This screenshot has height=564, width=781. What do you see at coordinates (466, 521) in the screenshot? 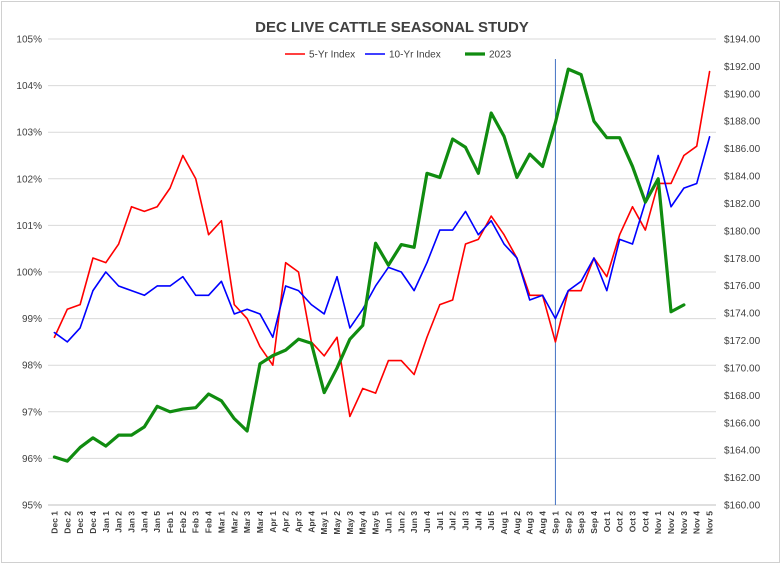
I see `x-tick-label: Jul 3` at bounding box center [466, 521].